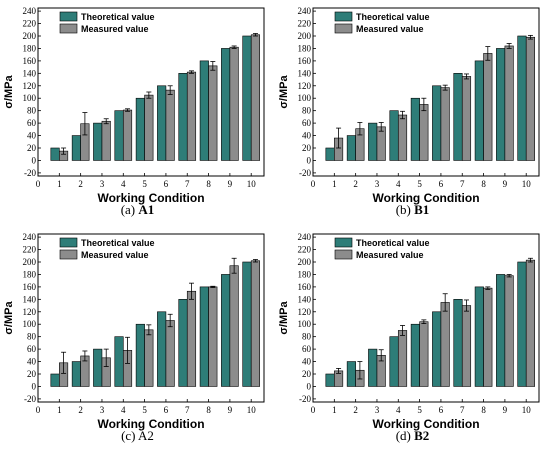 This screenshot has width=550, height=452. I want to click on y-tick-label-b1: 240, so click(305, 11).